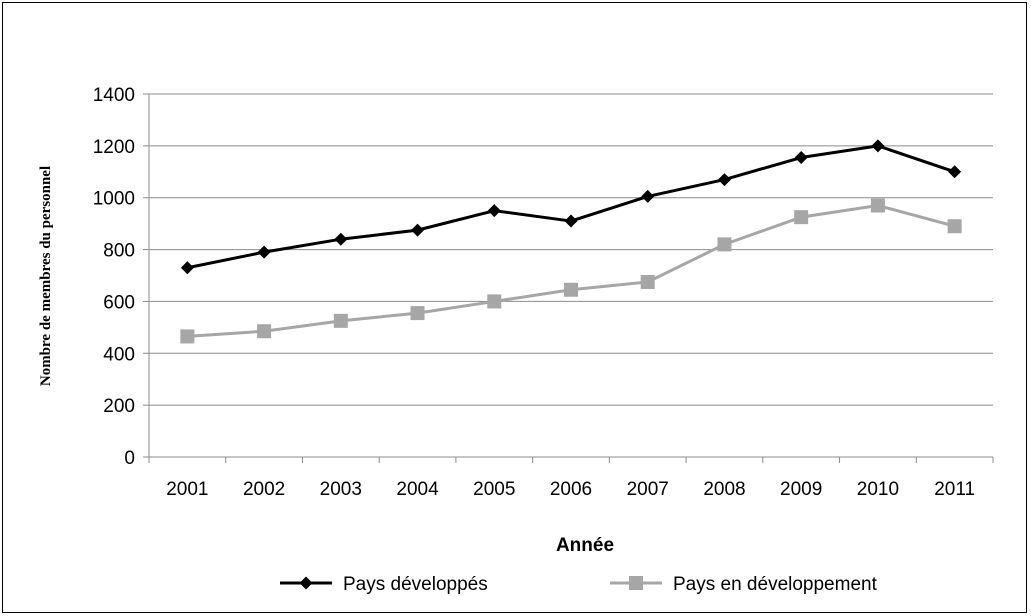  I want to click on y-axis-label: Nombre de membres du personnel, so click(46, 276).